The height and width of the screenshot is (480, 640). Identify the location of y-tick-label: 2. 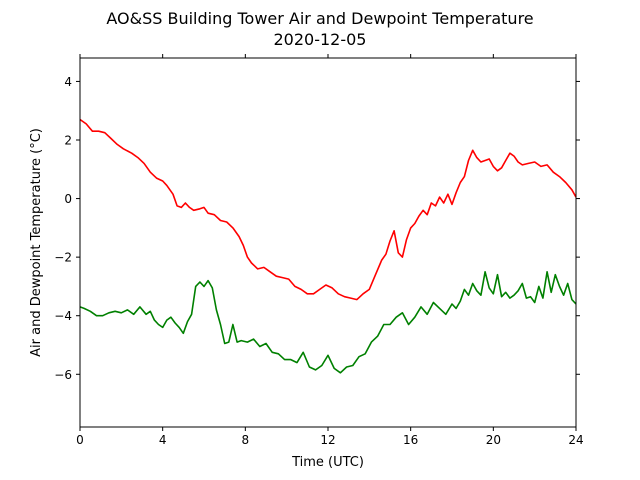
(68, 141).